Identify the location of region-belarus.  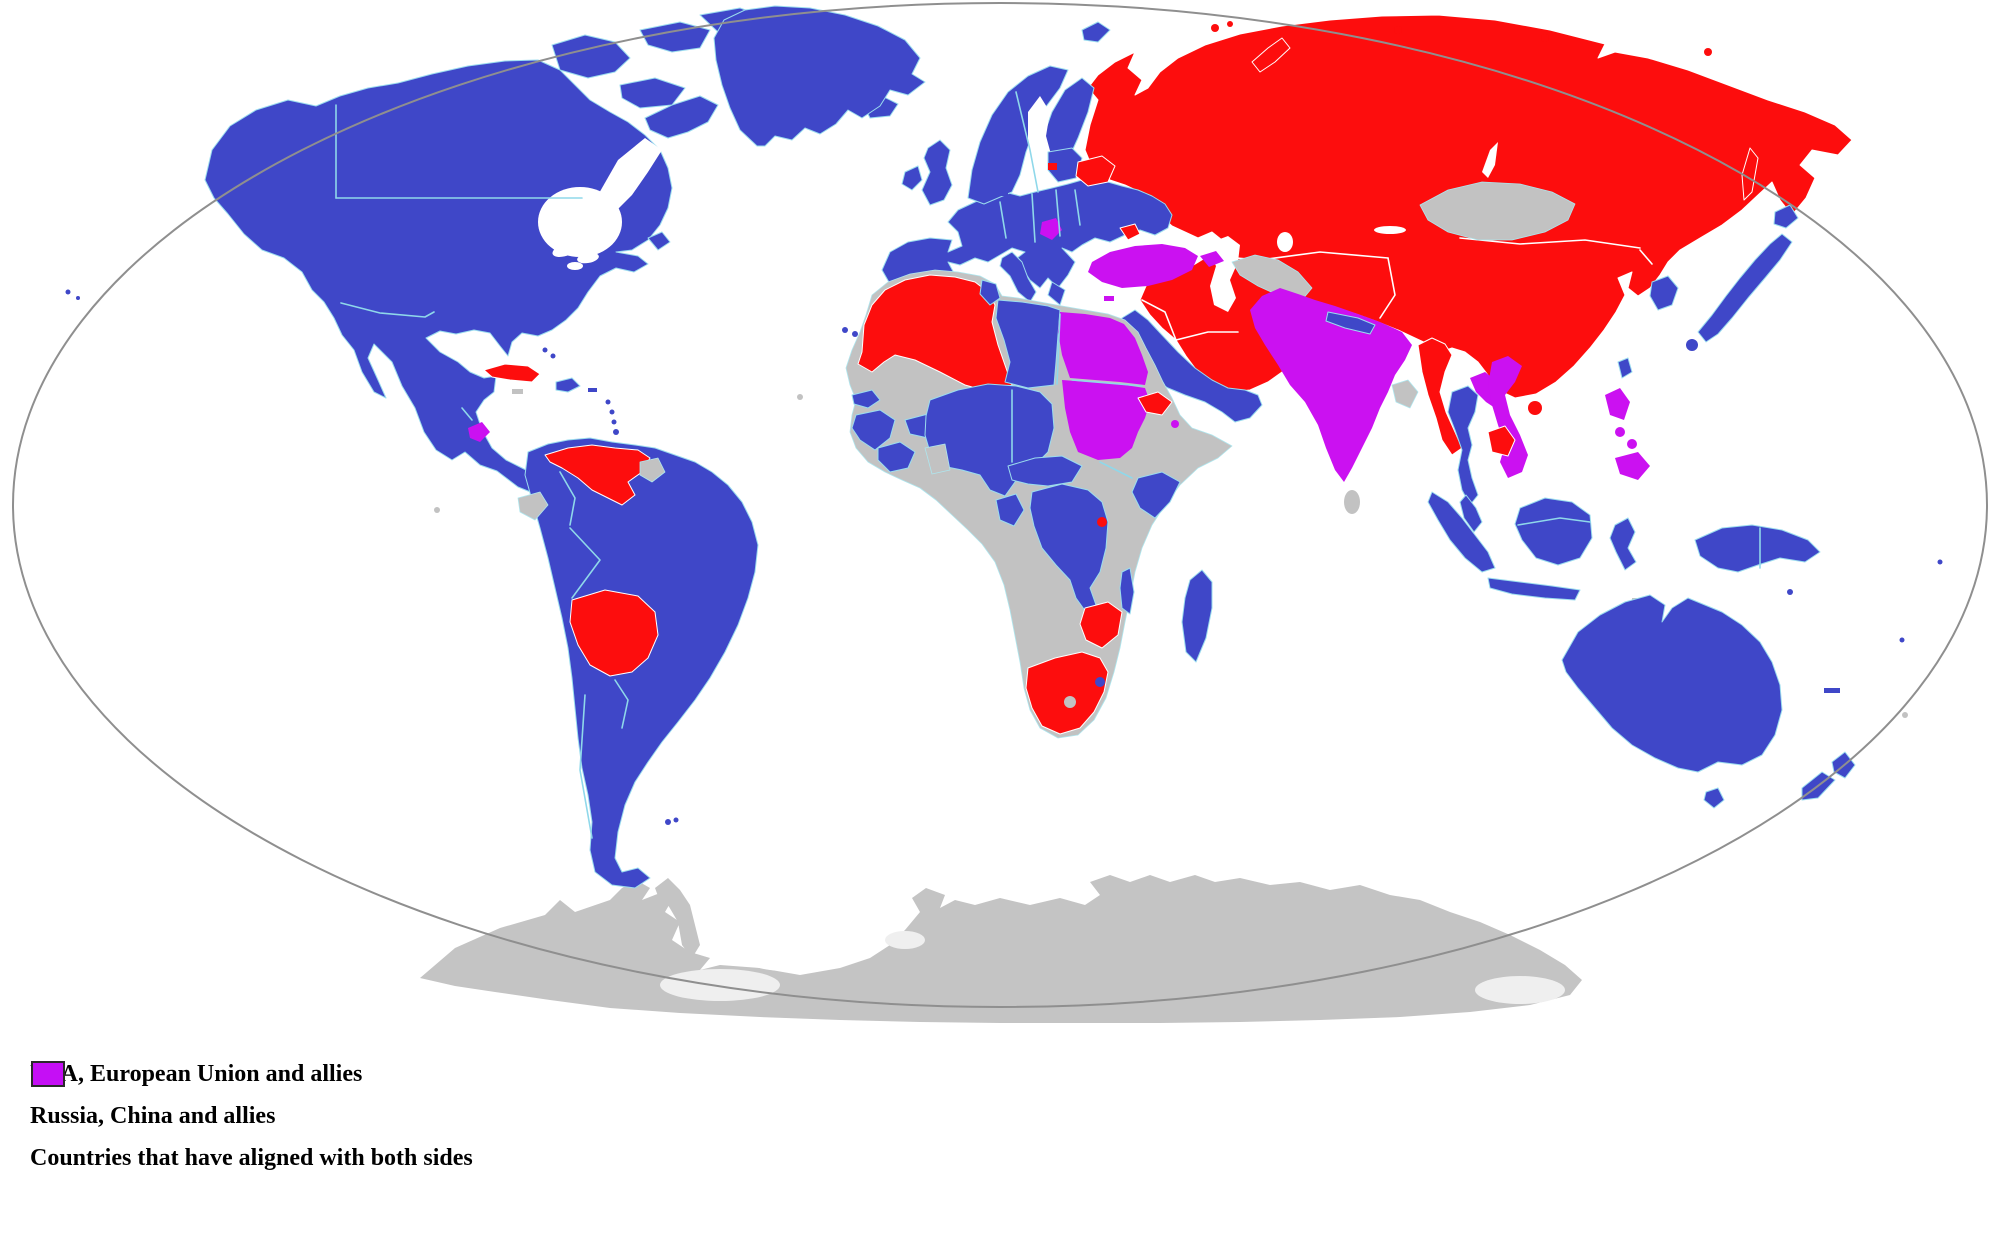
(1095, 171).